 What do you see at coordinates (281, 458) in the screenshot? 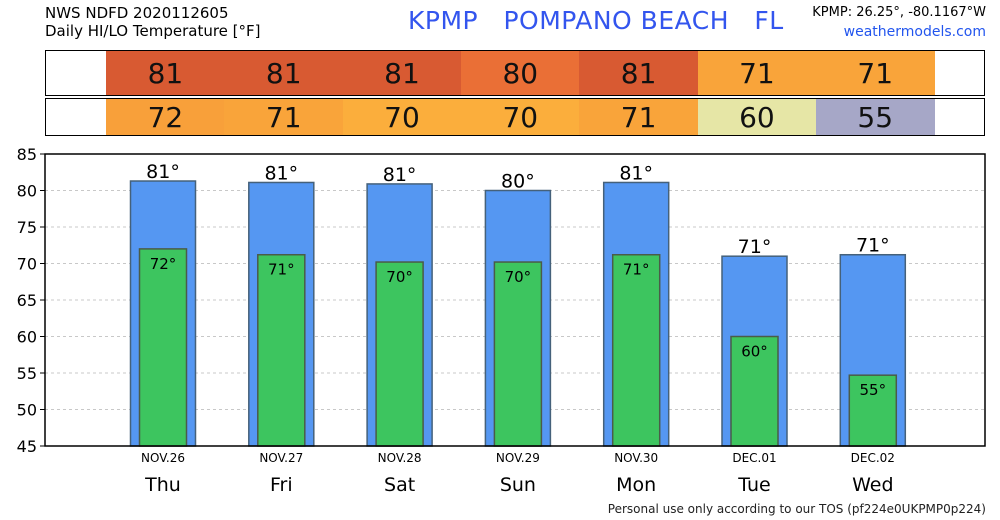
I see `x-date-label: NOV.27` at bounding box center [281, 458].